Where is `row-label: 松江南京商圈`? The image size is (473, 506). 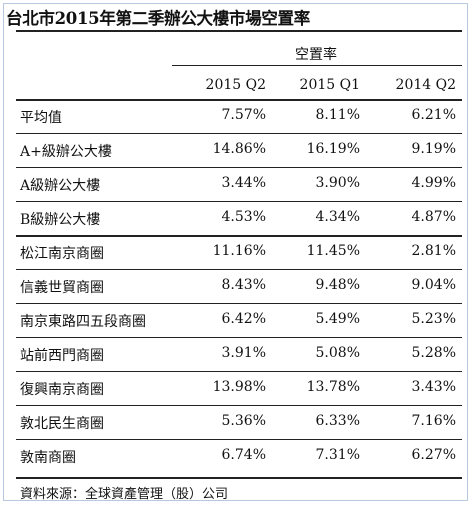 row-label: 松江南京商圈 is located at coordinates (62, 254).